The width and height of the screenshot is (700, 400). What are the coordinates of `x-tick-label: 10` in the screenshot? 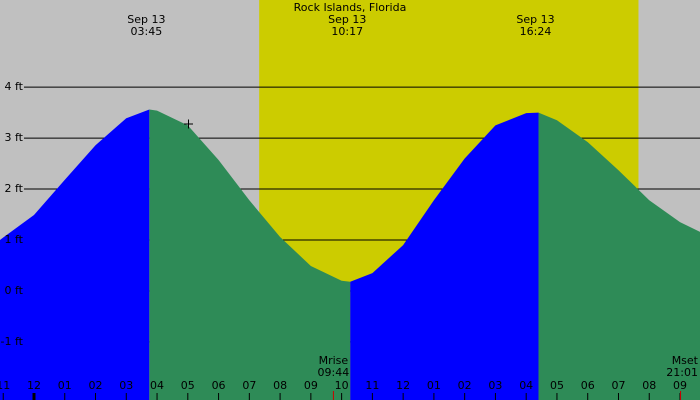 It's located at (342, 385).